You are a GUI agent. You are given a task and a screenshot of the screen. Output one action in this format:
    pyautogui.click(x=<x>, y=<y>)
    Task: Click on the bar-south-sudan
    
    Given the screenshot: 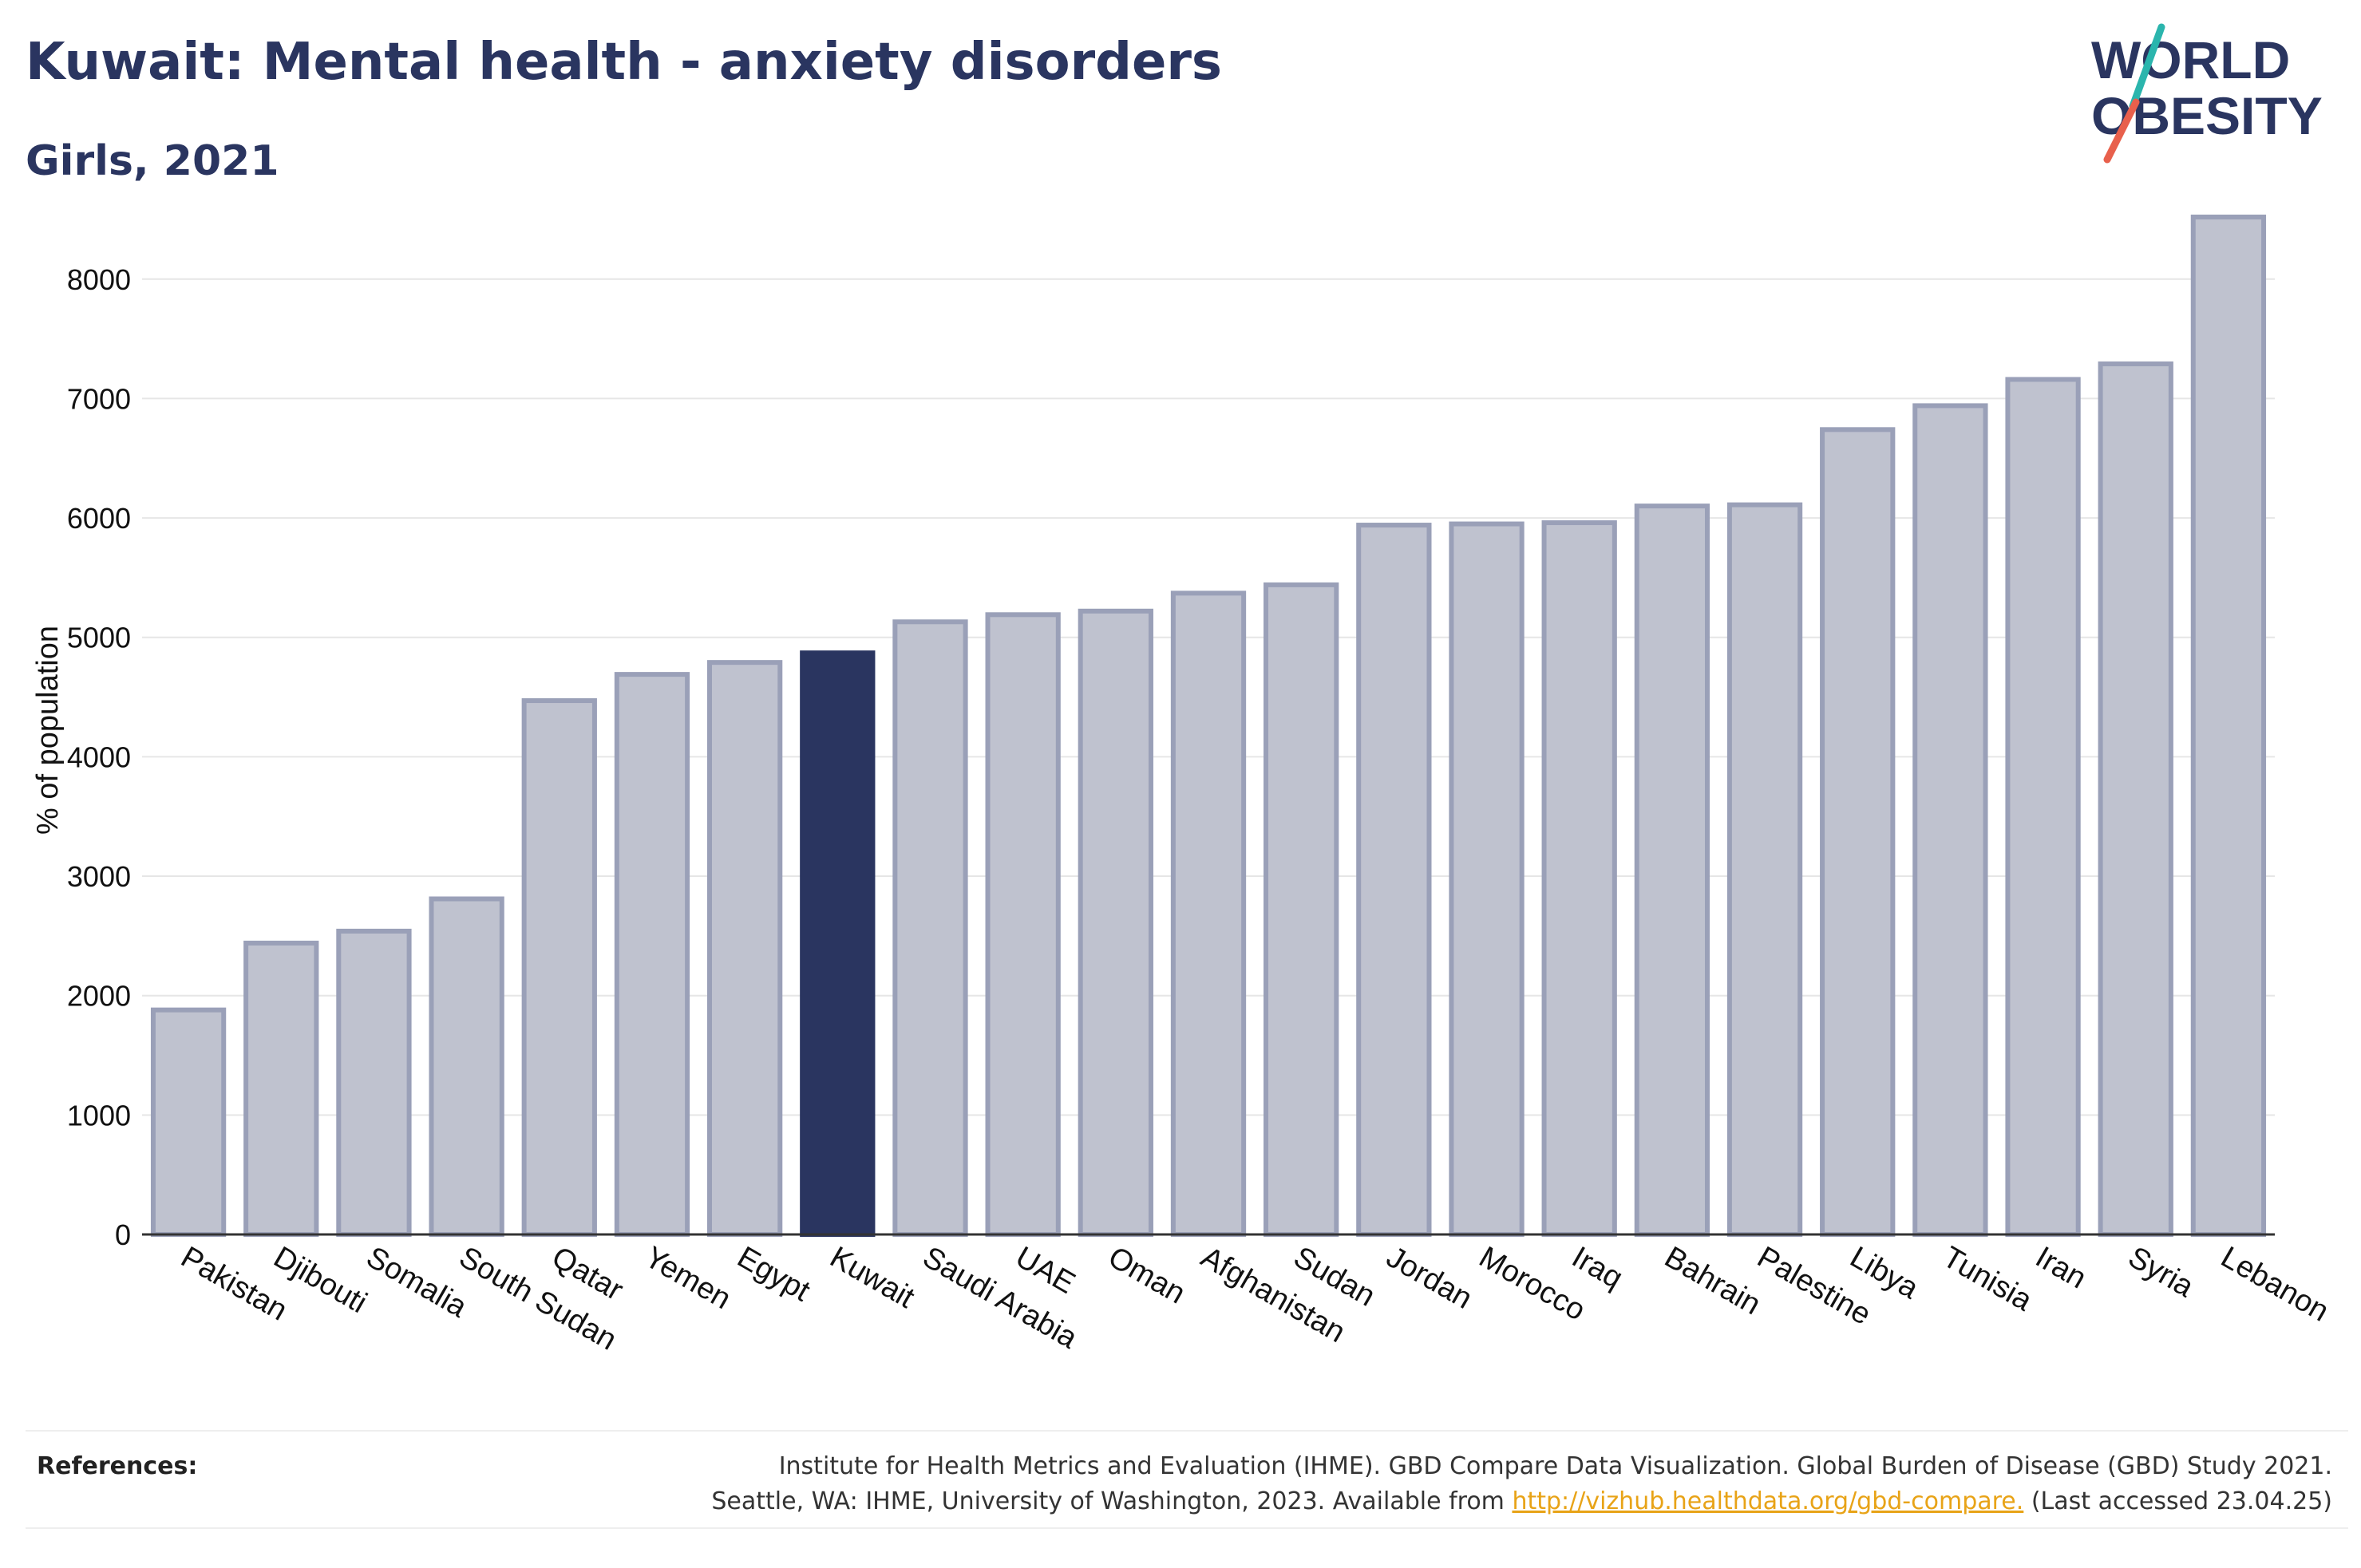 What is the action you would take?
    pyautogui.click(x=466, y=1067)
    